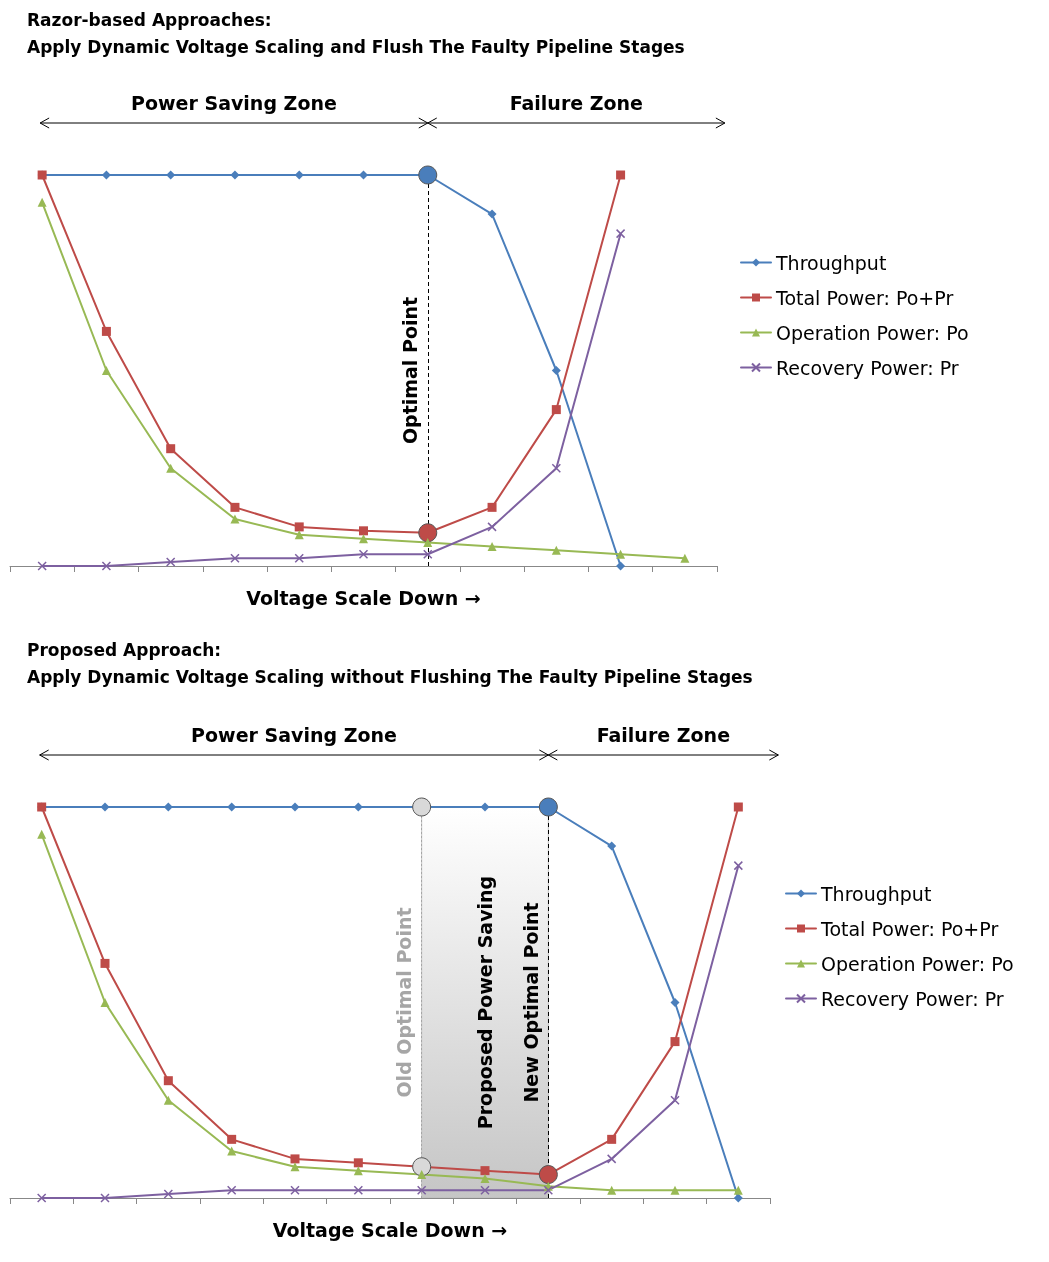  What do you see at coordinates (410, 370) in the screenshot?
I see `annotation: Optimal Point` at bounding box center [410, 370].